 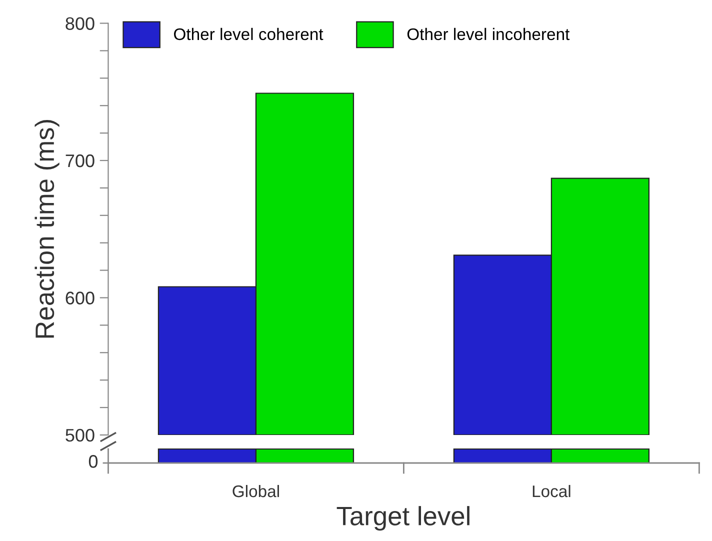 What do you see at coordinates (80, 298) in the screenshot?
I see `y-tick-label: 600` at bounding box center [80, 298].